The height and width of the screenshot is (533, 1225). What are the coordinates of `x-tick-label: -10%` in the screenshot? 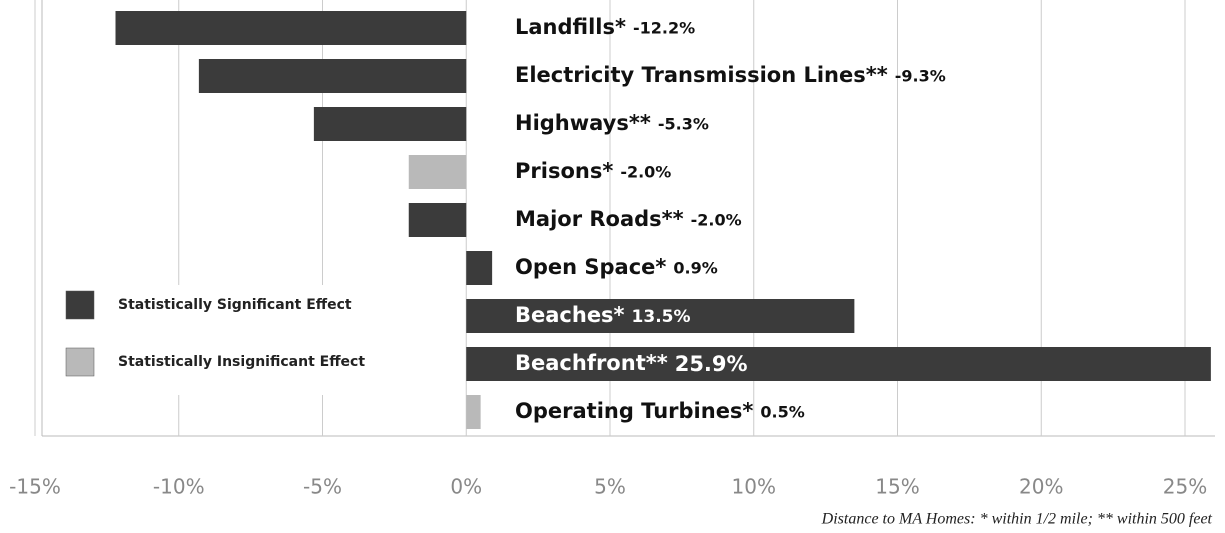 It's located at (179, 487).